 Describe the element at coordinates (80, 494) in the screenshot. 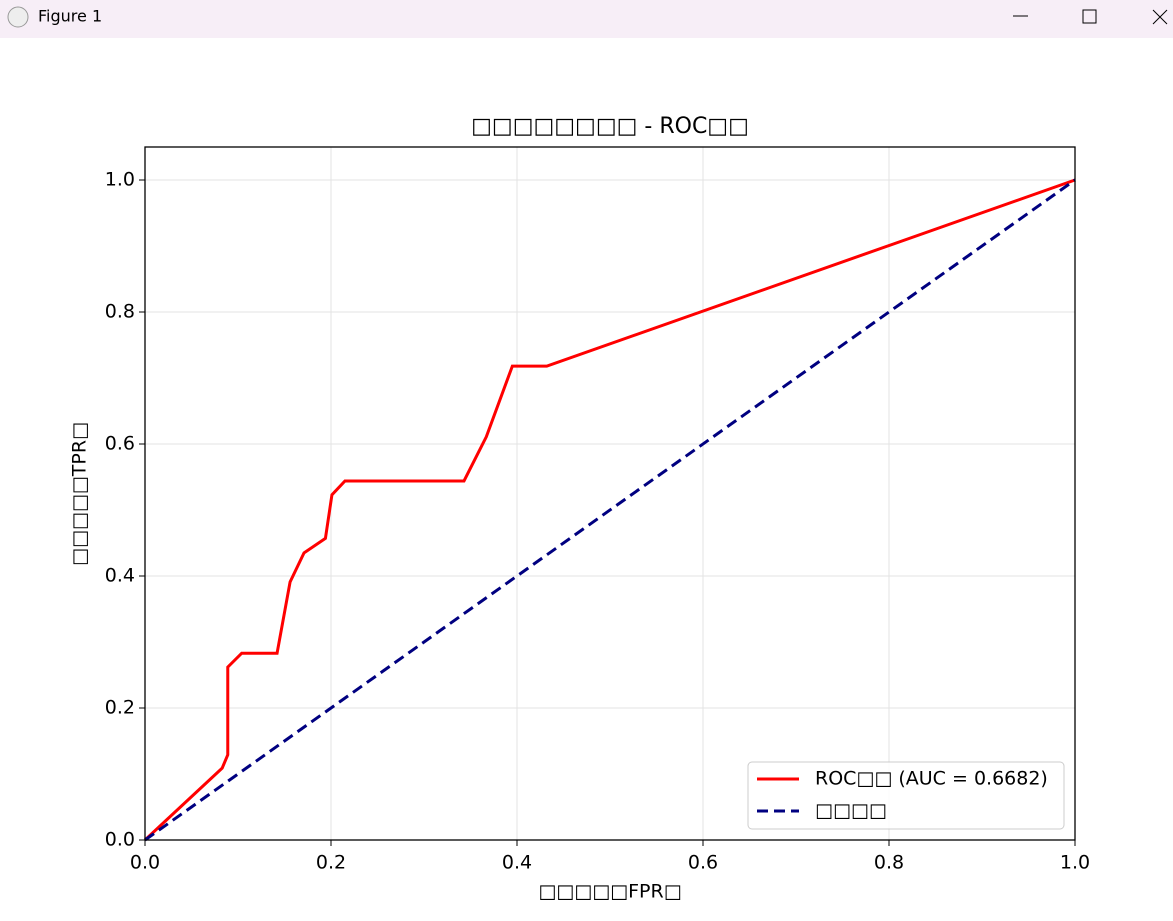

I see `y-axis-label: □□□□□TPR□` at that location.